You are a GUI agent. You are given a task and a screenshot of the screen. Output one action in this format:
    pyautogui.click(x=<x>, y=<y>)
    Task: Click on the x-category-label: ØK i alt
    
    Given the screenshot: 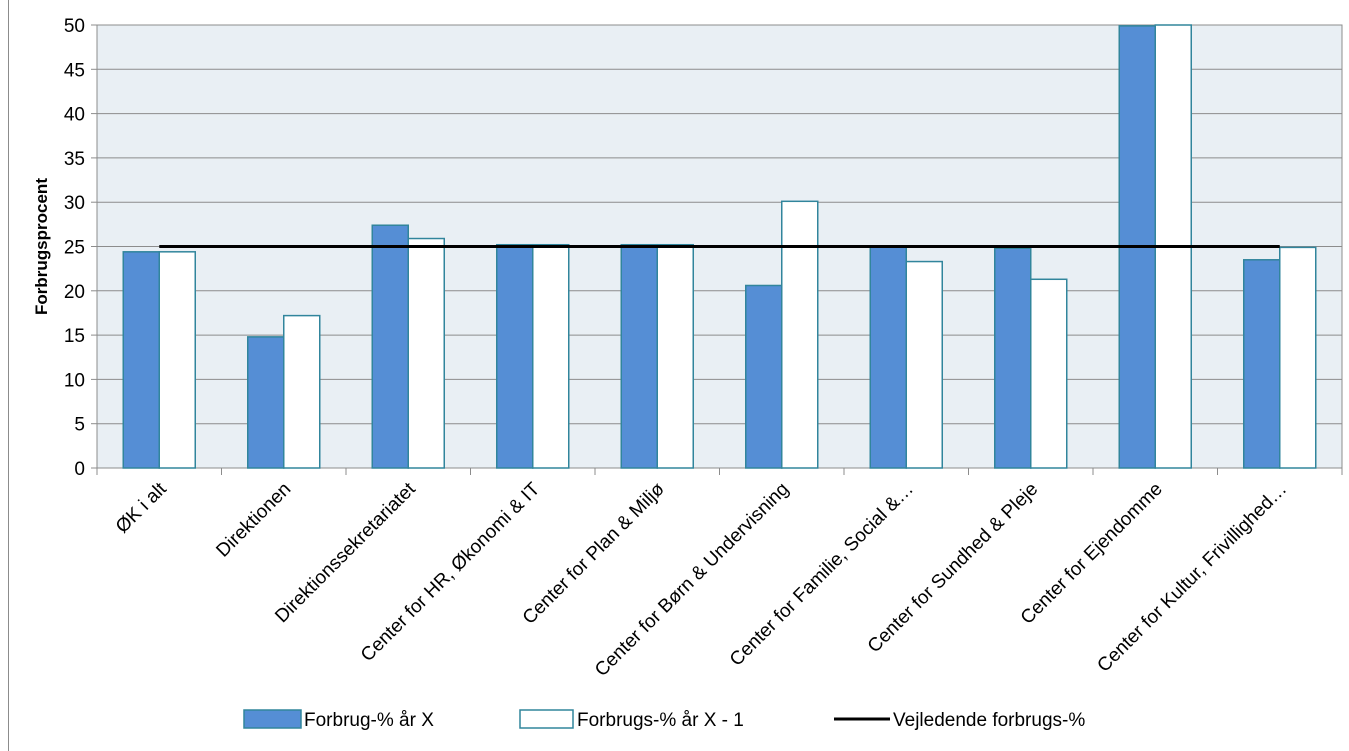 What is the action you would take?
    pyautogui.click(x=141, y=507)
    